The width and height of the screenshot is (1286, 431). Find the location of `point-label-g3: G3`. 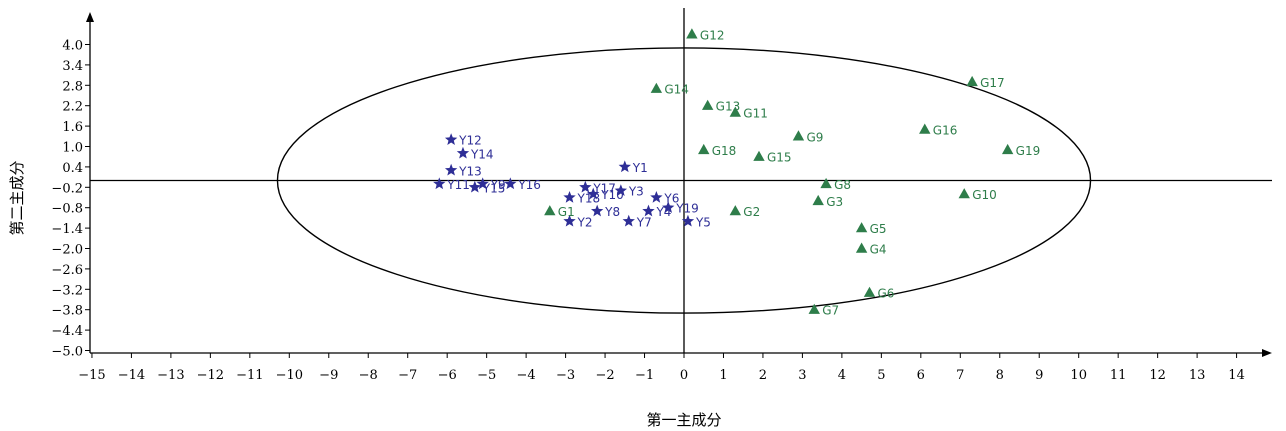

point-label-g3: G3 is located at coordinates (834, 202).